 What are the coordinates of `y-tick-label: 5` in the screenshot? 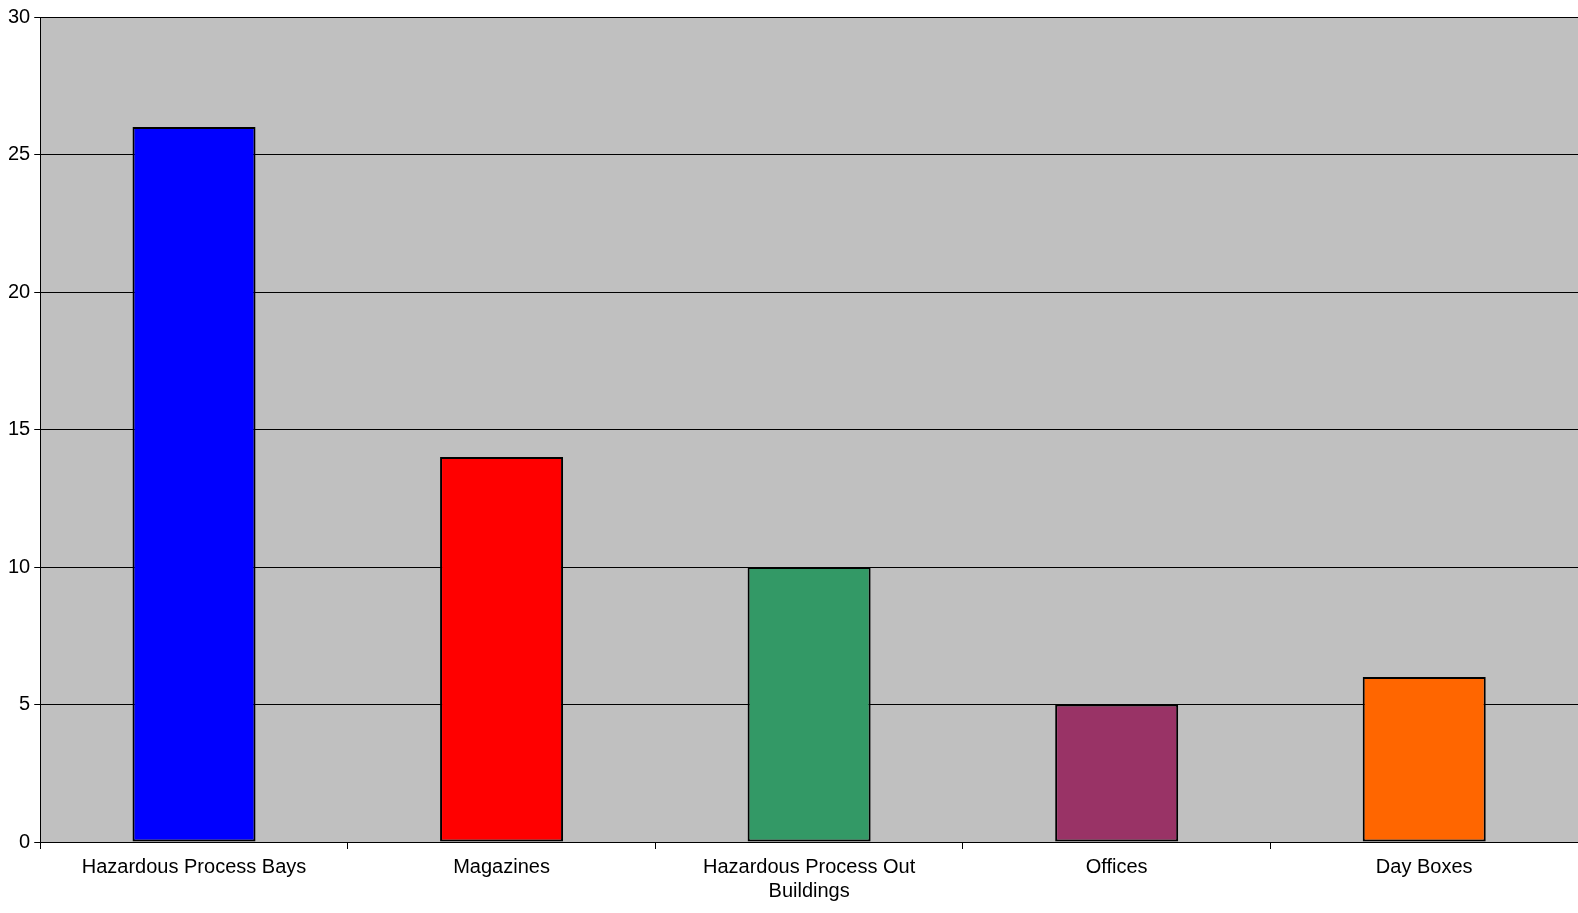 It's located at (25, 703).